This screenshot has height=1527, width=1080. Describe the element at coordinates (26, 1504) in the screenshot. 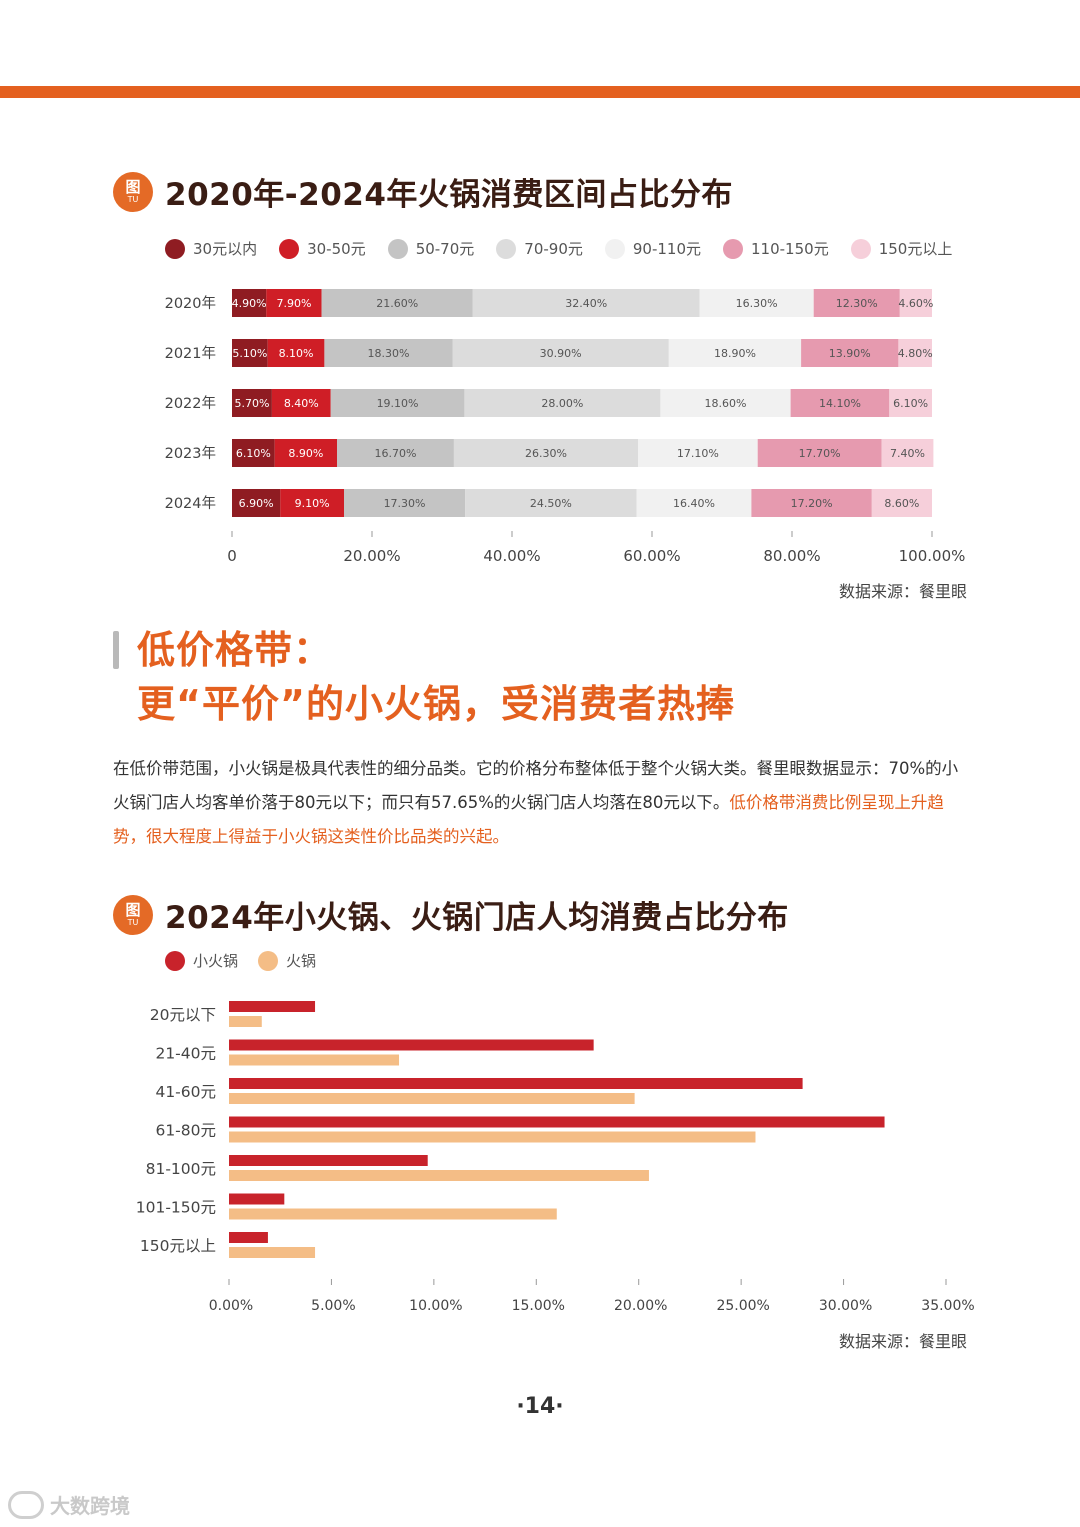

I see `watermark-logo-icon` at that location.